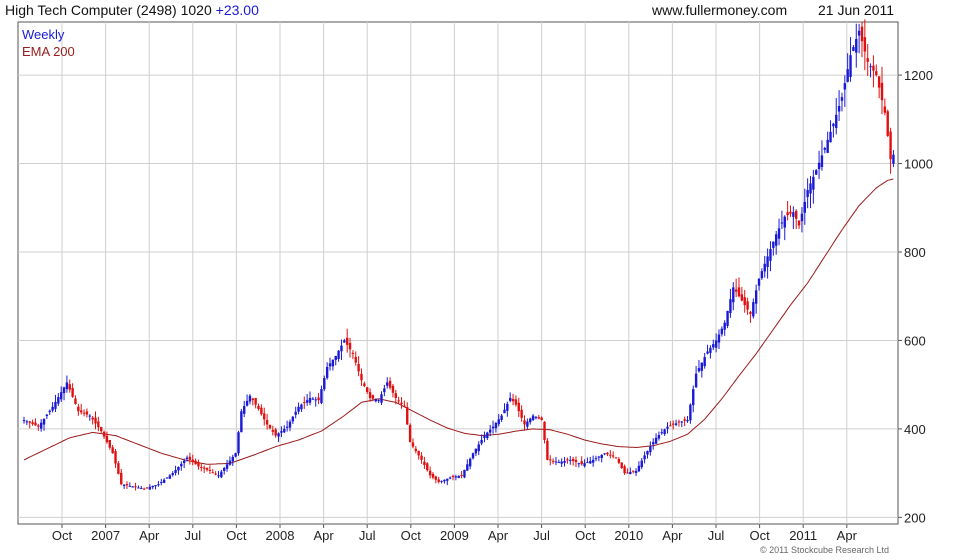  Describe the element at coordinates (628, 535) in the screenshot. I see `x-tick-label: 2010` at that location.